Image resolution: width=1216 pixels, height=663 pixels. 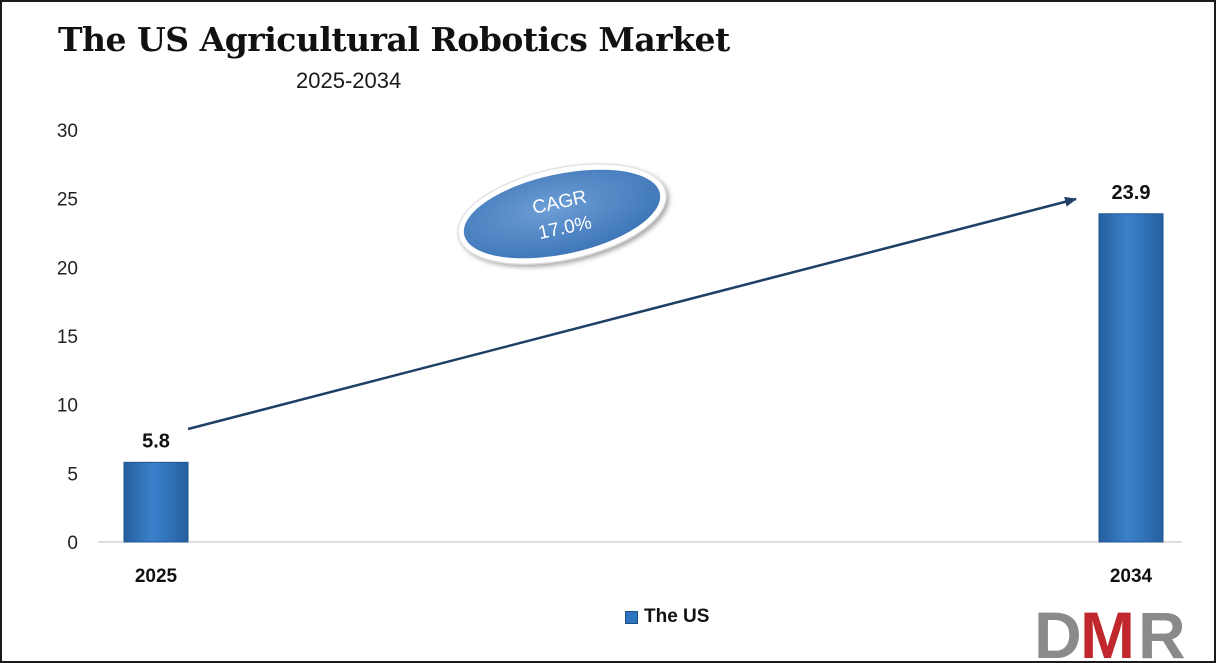 What do you see at coordinates (349, 80) in the screenshot?
I see `chart-subtitle: 2025-2034` at bounding box center [349, 80].